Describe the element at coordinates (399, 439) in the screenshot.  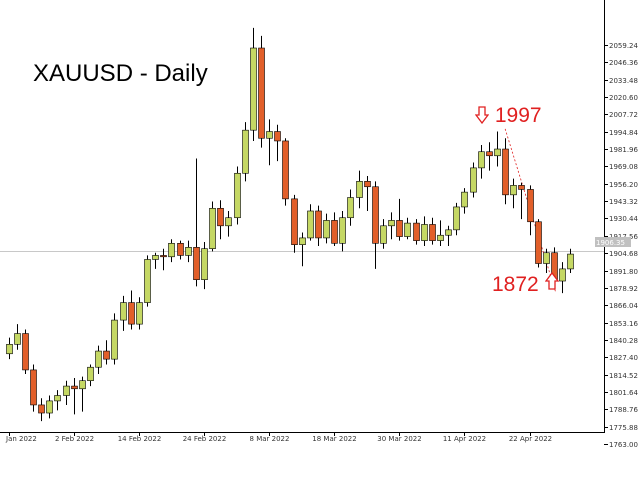
I see `x-tick-label: 30 Mar 2022` at that location.